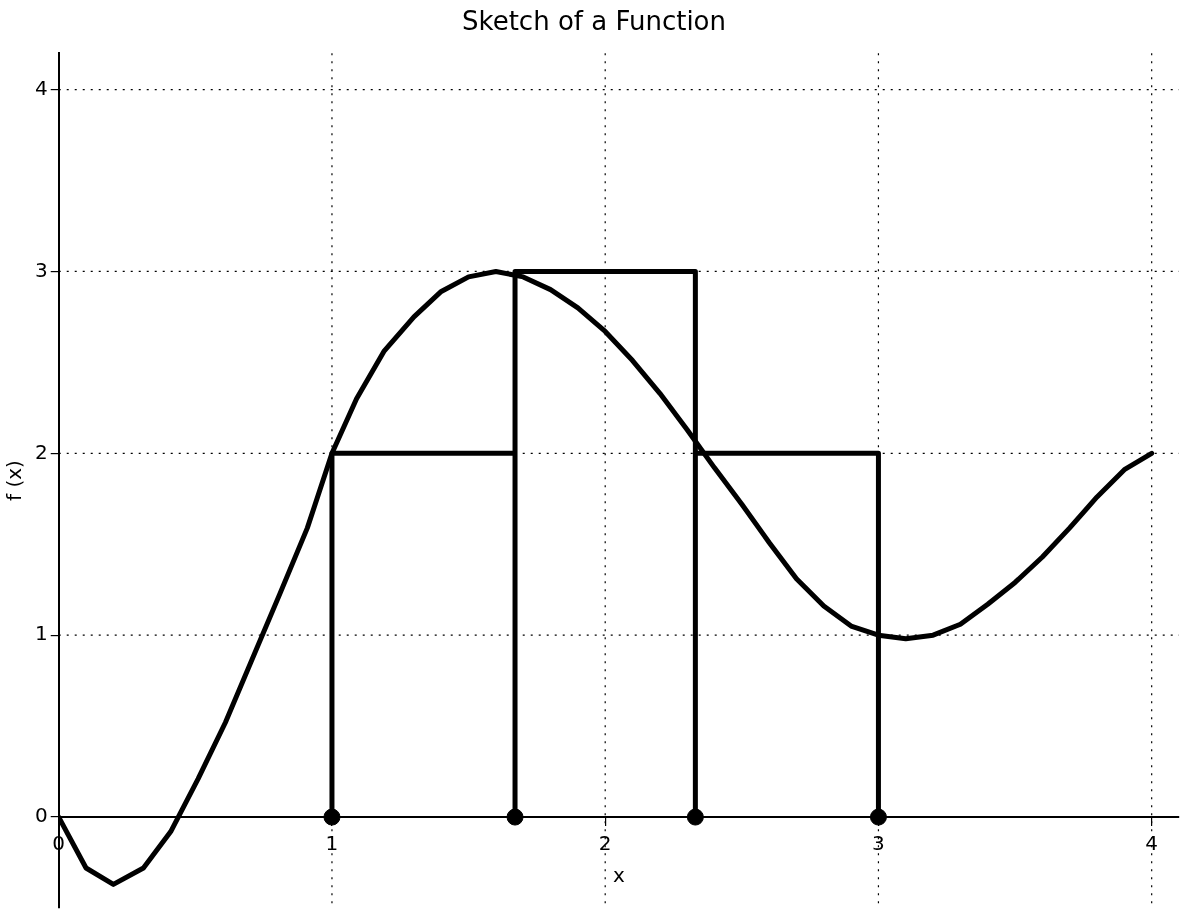 The width and height of the screenshot is (1188, 923). Describe the element at coordinates (605, 843) in the screenshot. I see `x-tick-label: 2` at that location.